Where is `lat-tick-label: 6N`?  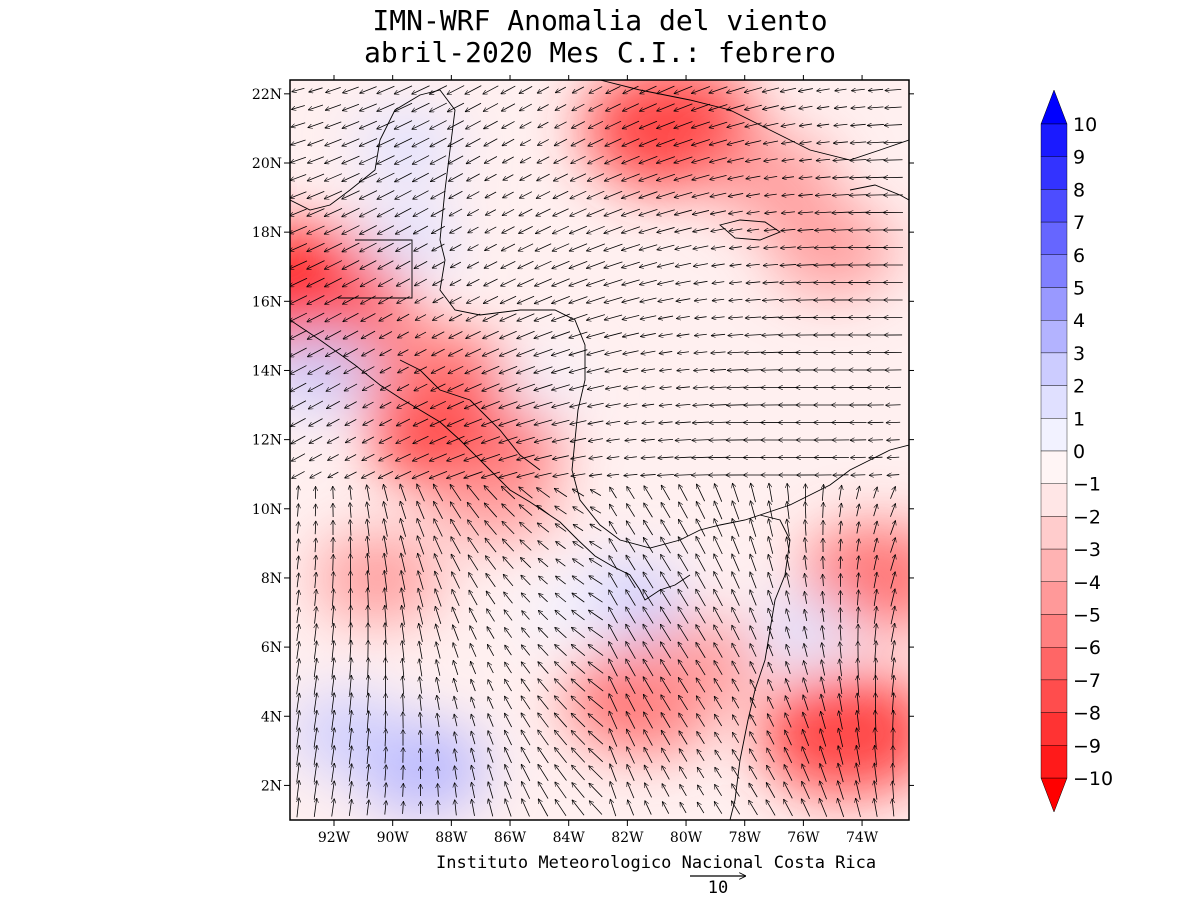
lat-tick-label: 6N is located at coordinates (271, 648).